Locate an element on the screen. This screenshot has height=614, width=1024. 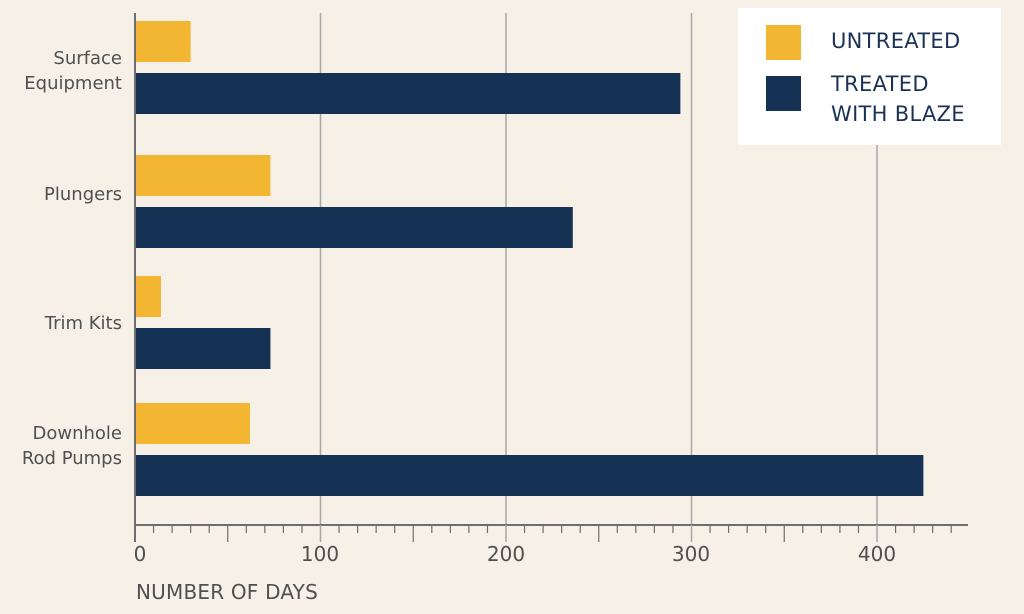
category-label-plungers: Plungers is located at coordinates (83, 194).